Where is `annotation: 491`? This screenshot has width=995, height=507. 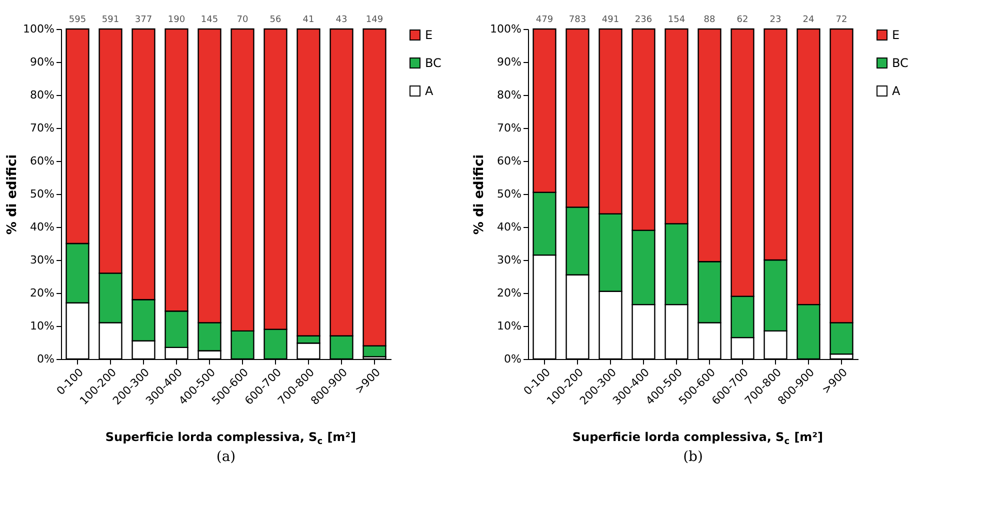 annotation: 491 is located at coordinates (611, 20).